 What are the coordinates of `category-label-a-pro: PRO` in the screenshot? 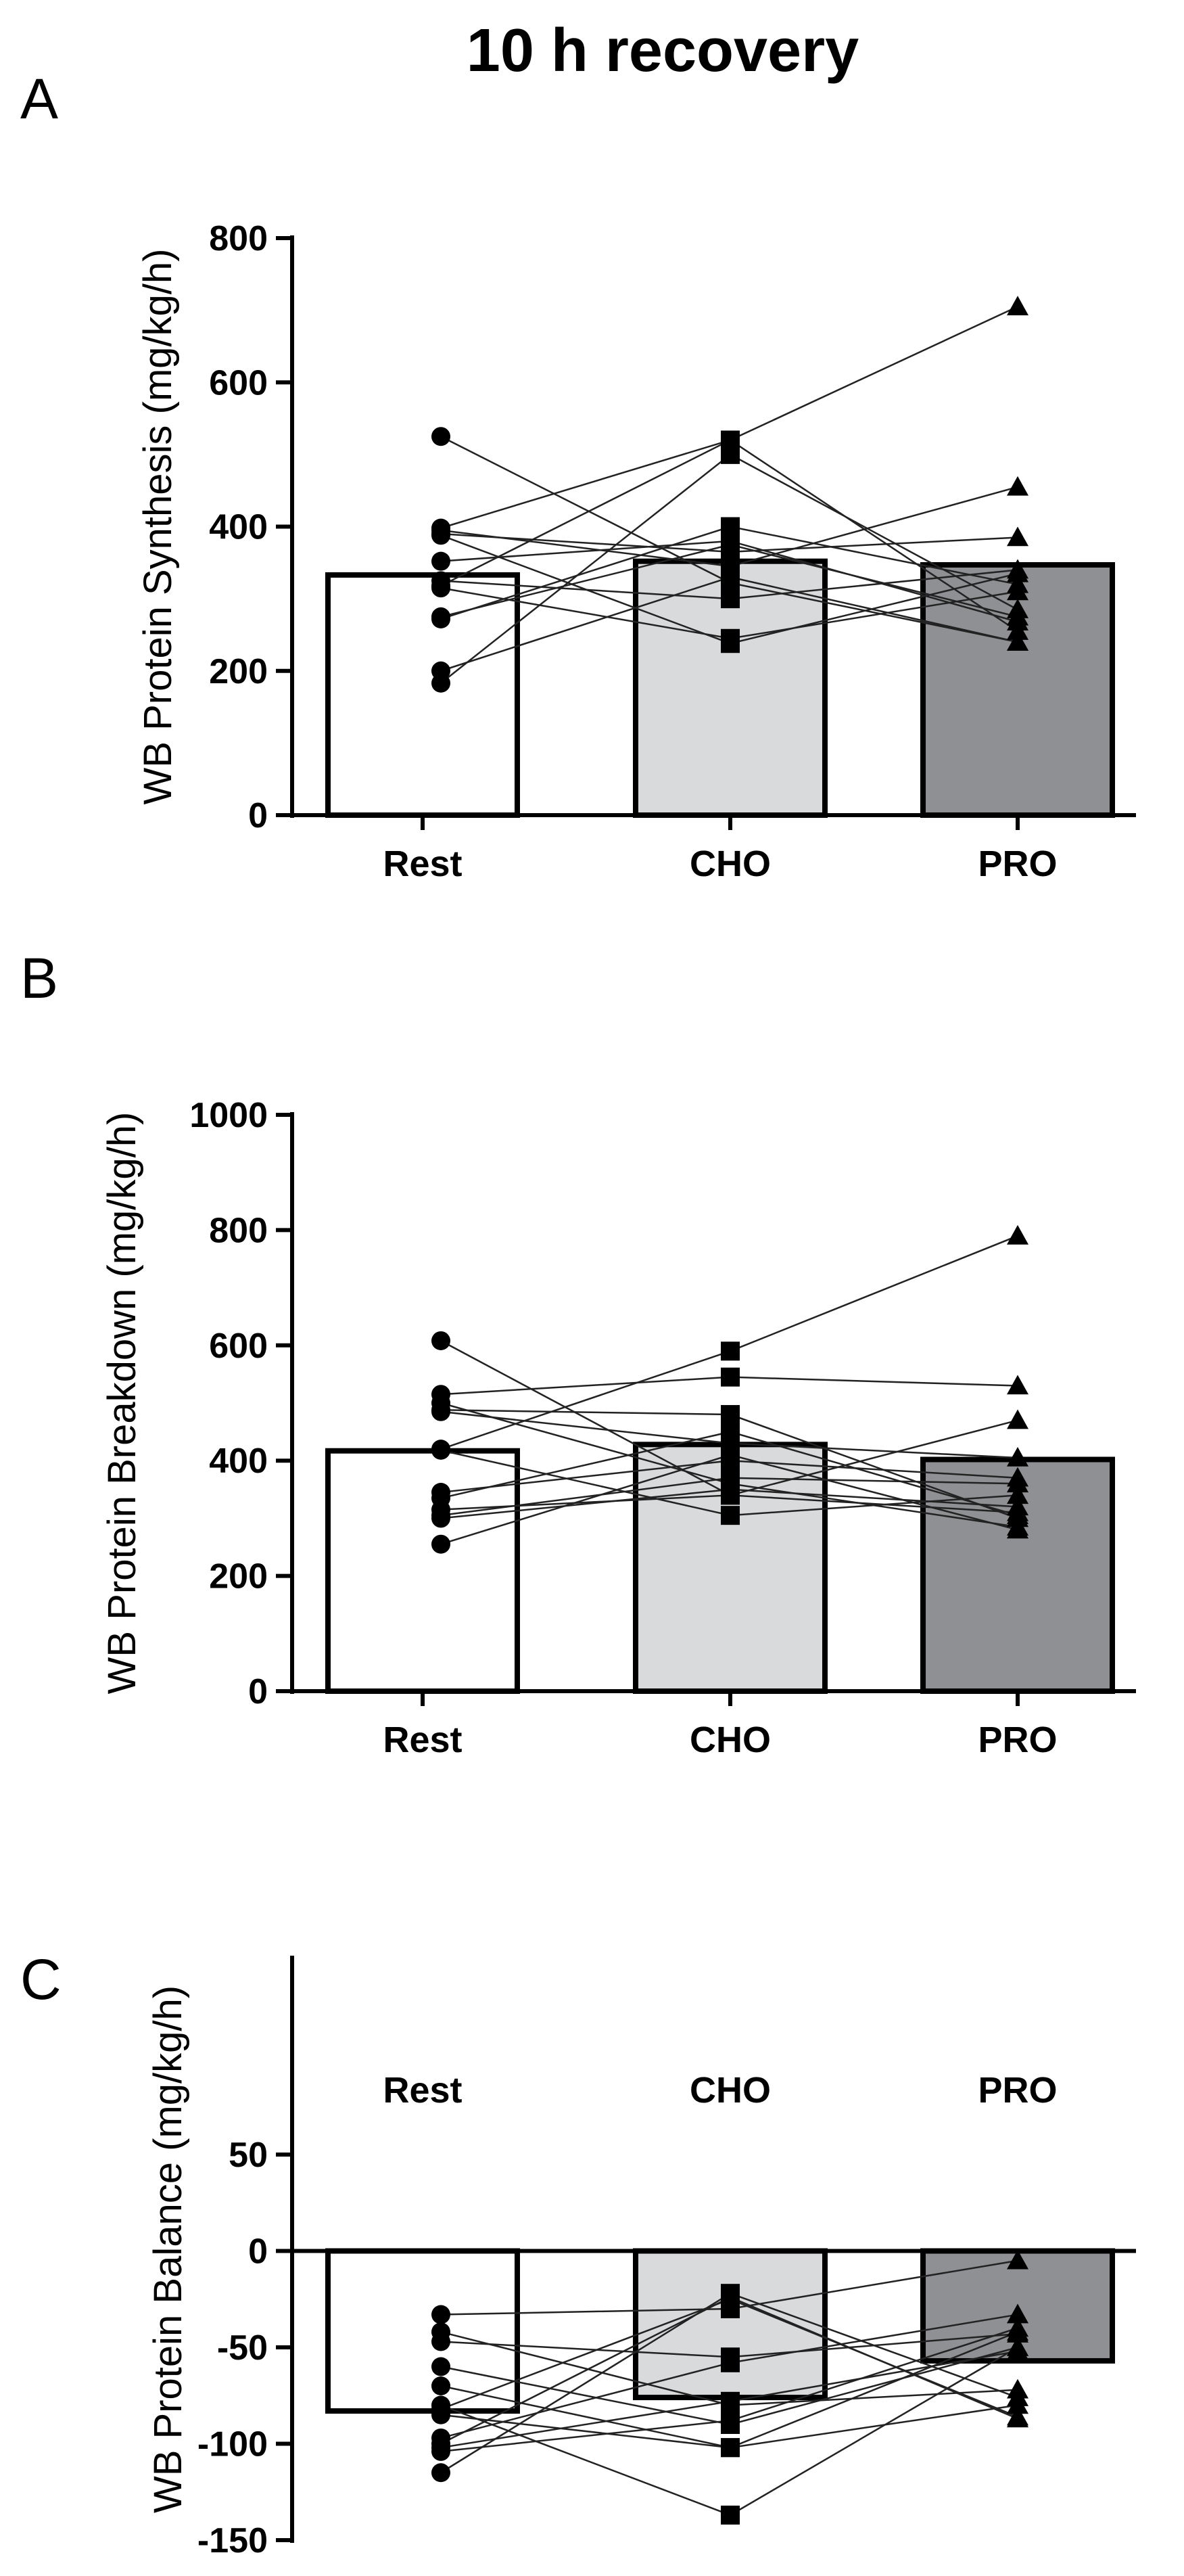 It's located at (1017, 864).